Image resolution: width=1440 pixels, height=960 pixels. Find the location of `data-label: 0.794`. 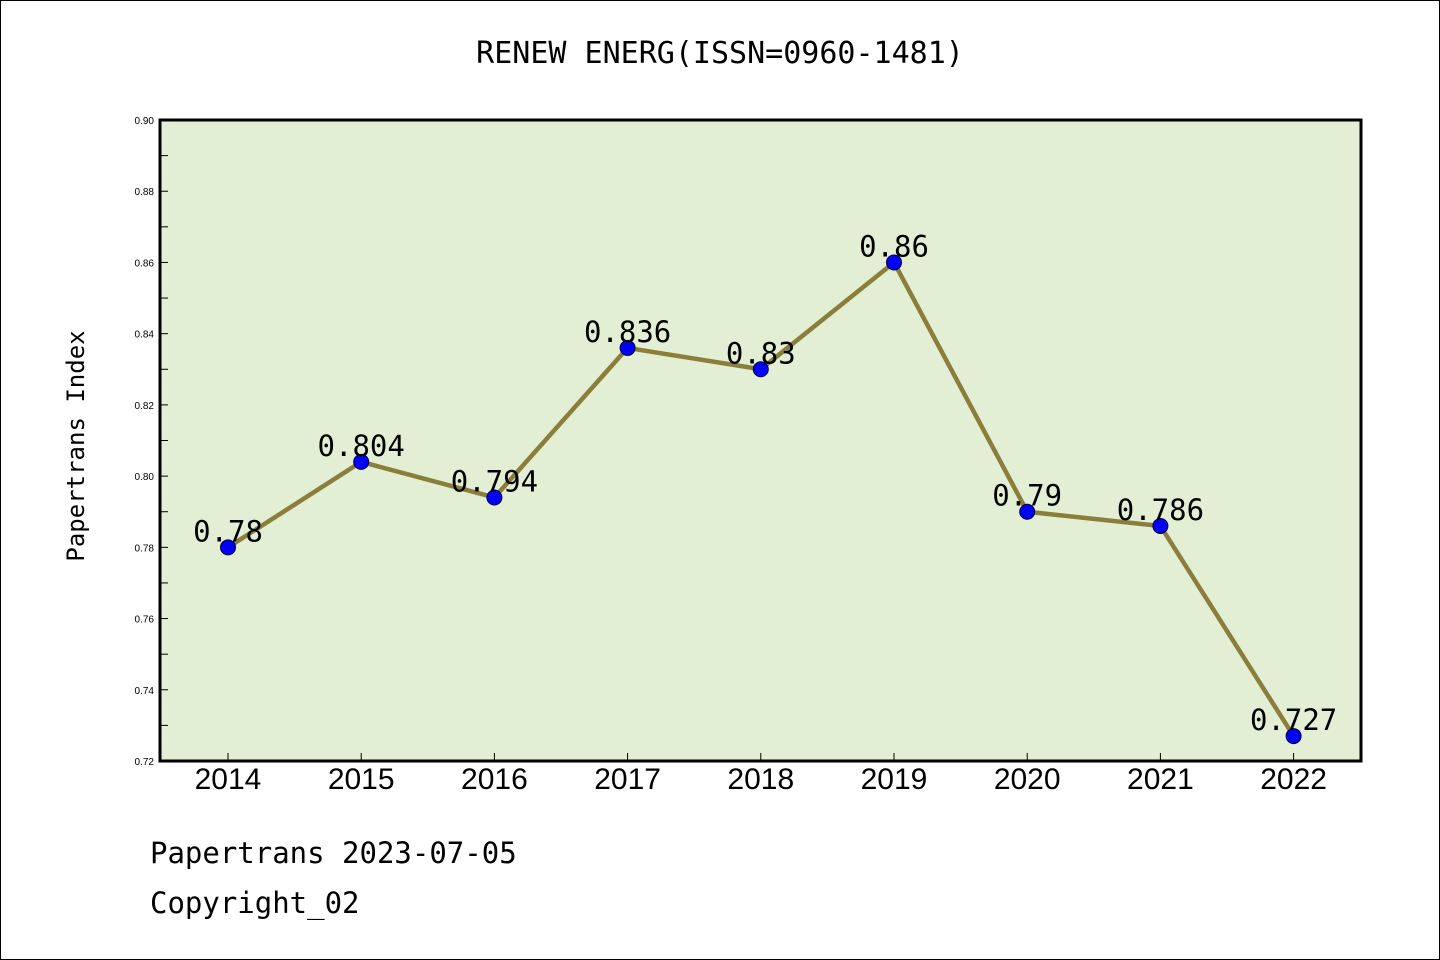

data-label: 0.794 is located at coordinates (494, 481).